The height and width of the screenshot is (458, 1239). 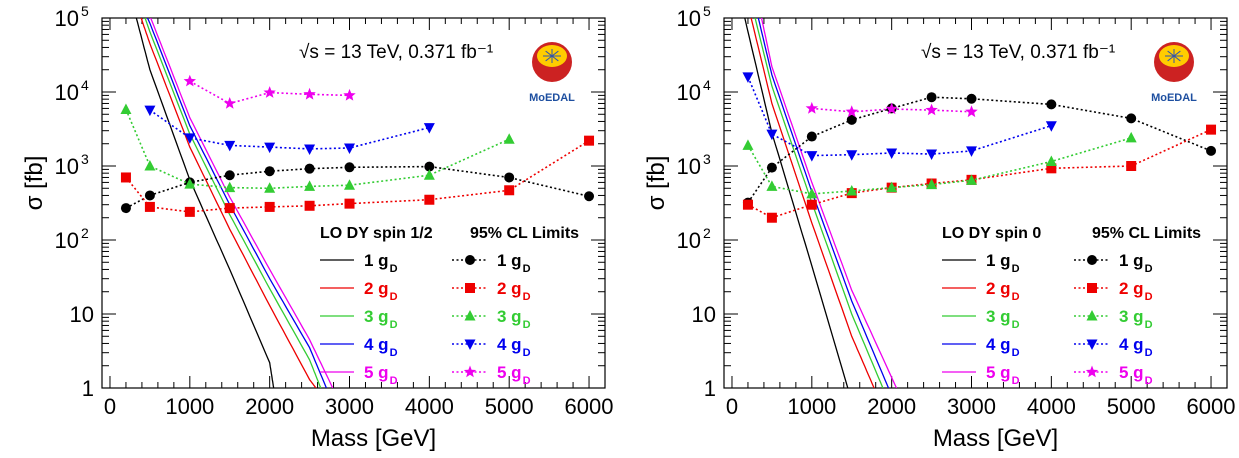 What do you see at coordinates (394, 353) in the screenshot?
I see `legend-sub-theory-4: D` at bounding box center [394, 353].